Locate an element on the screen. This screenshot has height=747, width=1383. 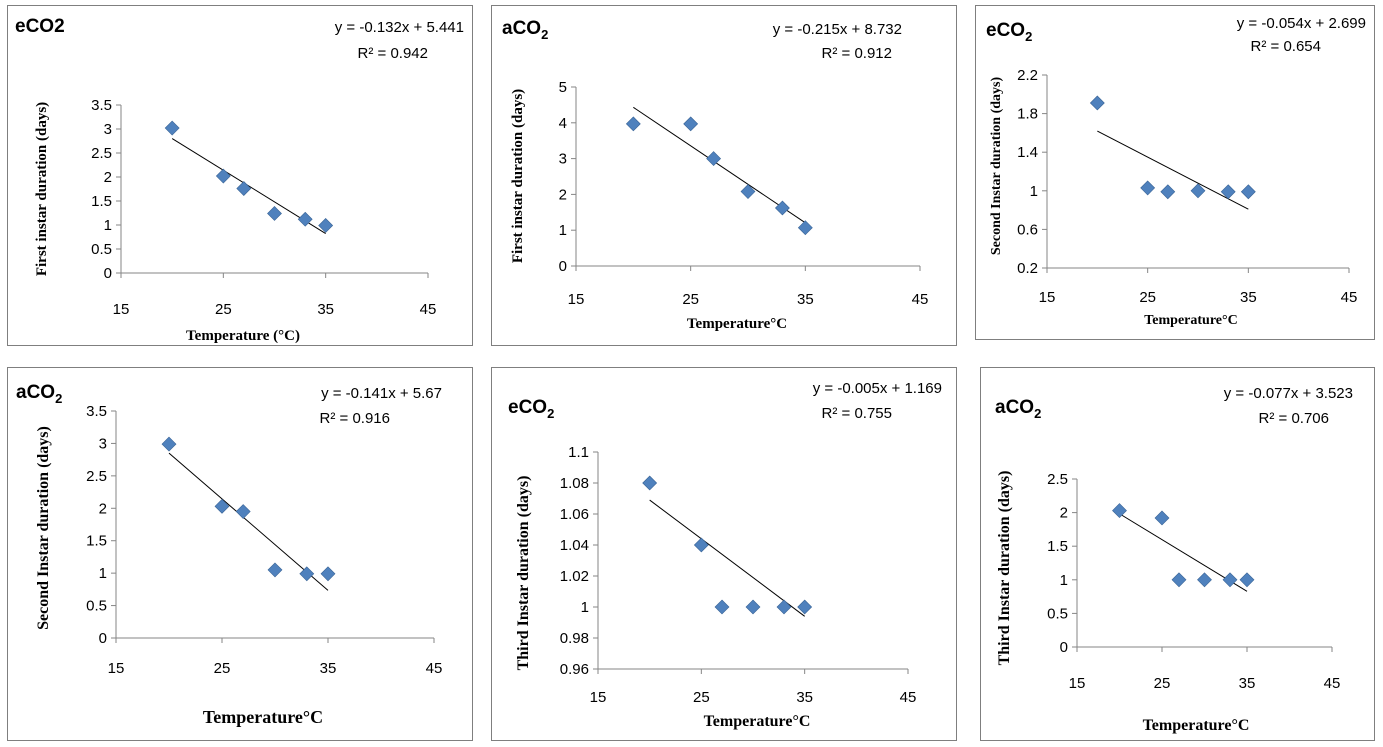
x-axis-label: Temperature (°C) is located at coordinates (243, 336).